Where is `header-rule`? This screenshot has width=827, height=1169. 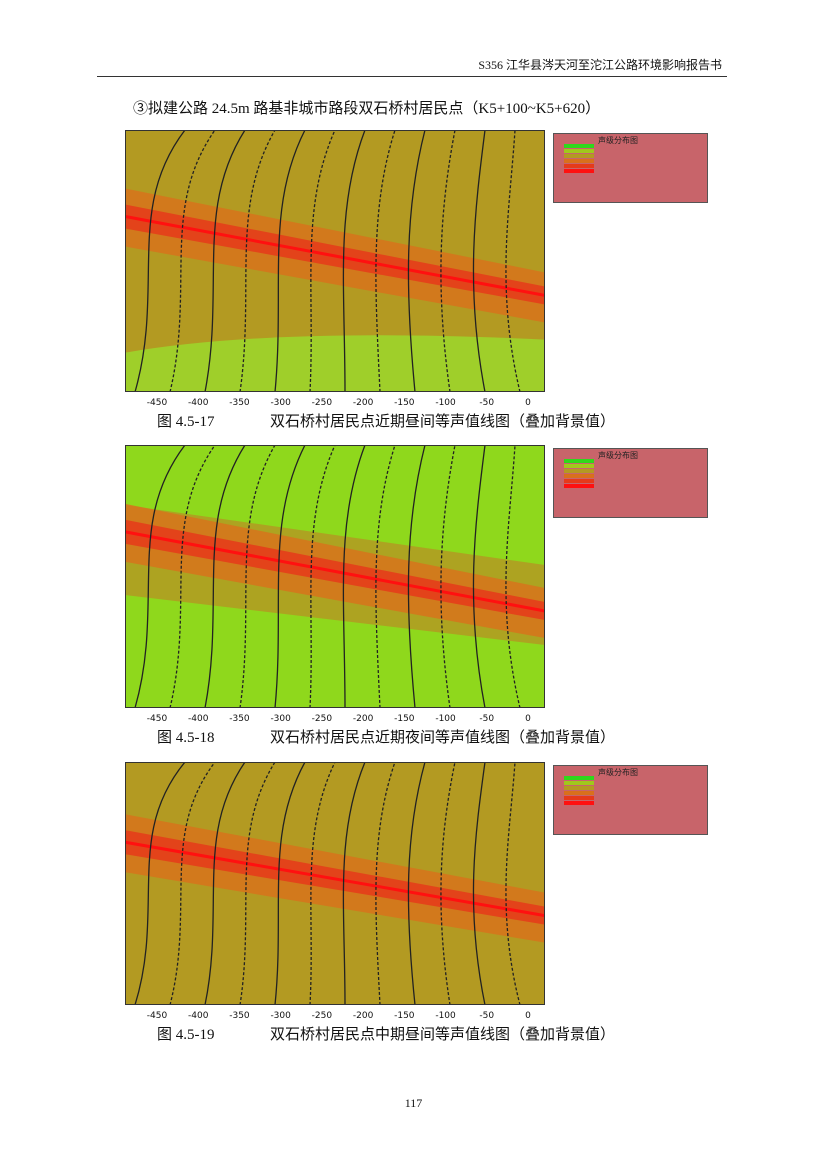
header-rule is located at coordinates (412, 76).